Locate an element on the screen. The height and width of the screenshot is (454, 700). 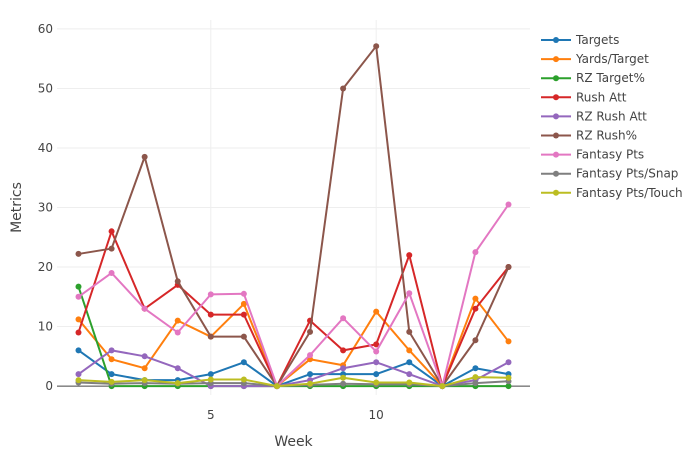
legend-item-rush-att: Rush Att is located at coordinates (584, 97).